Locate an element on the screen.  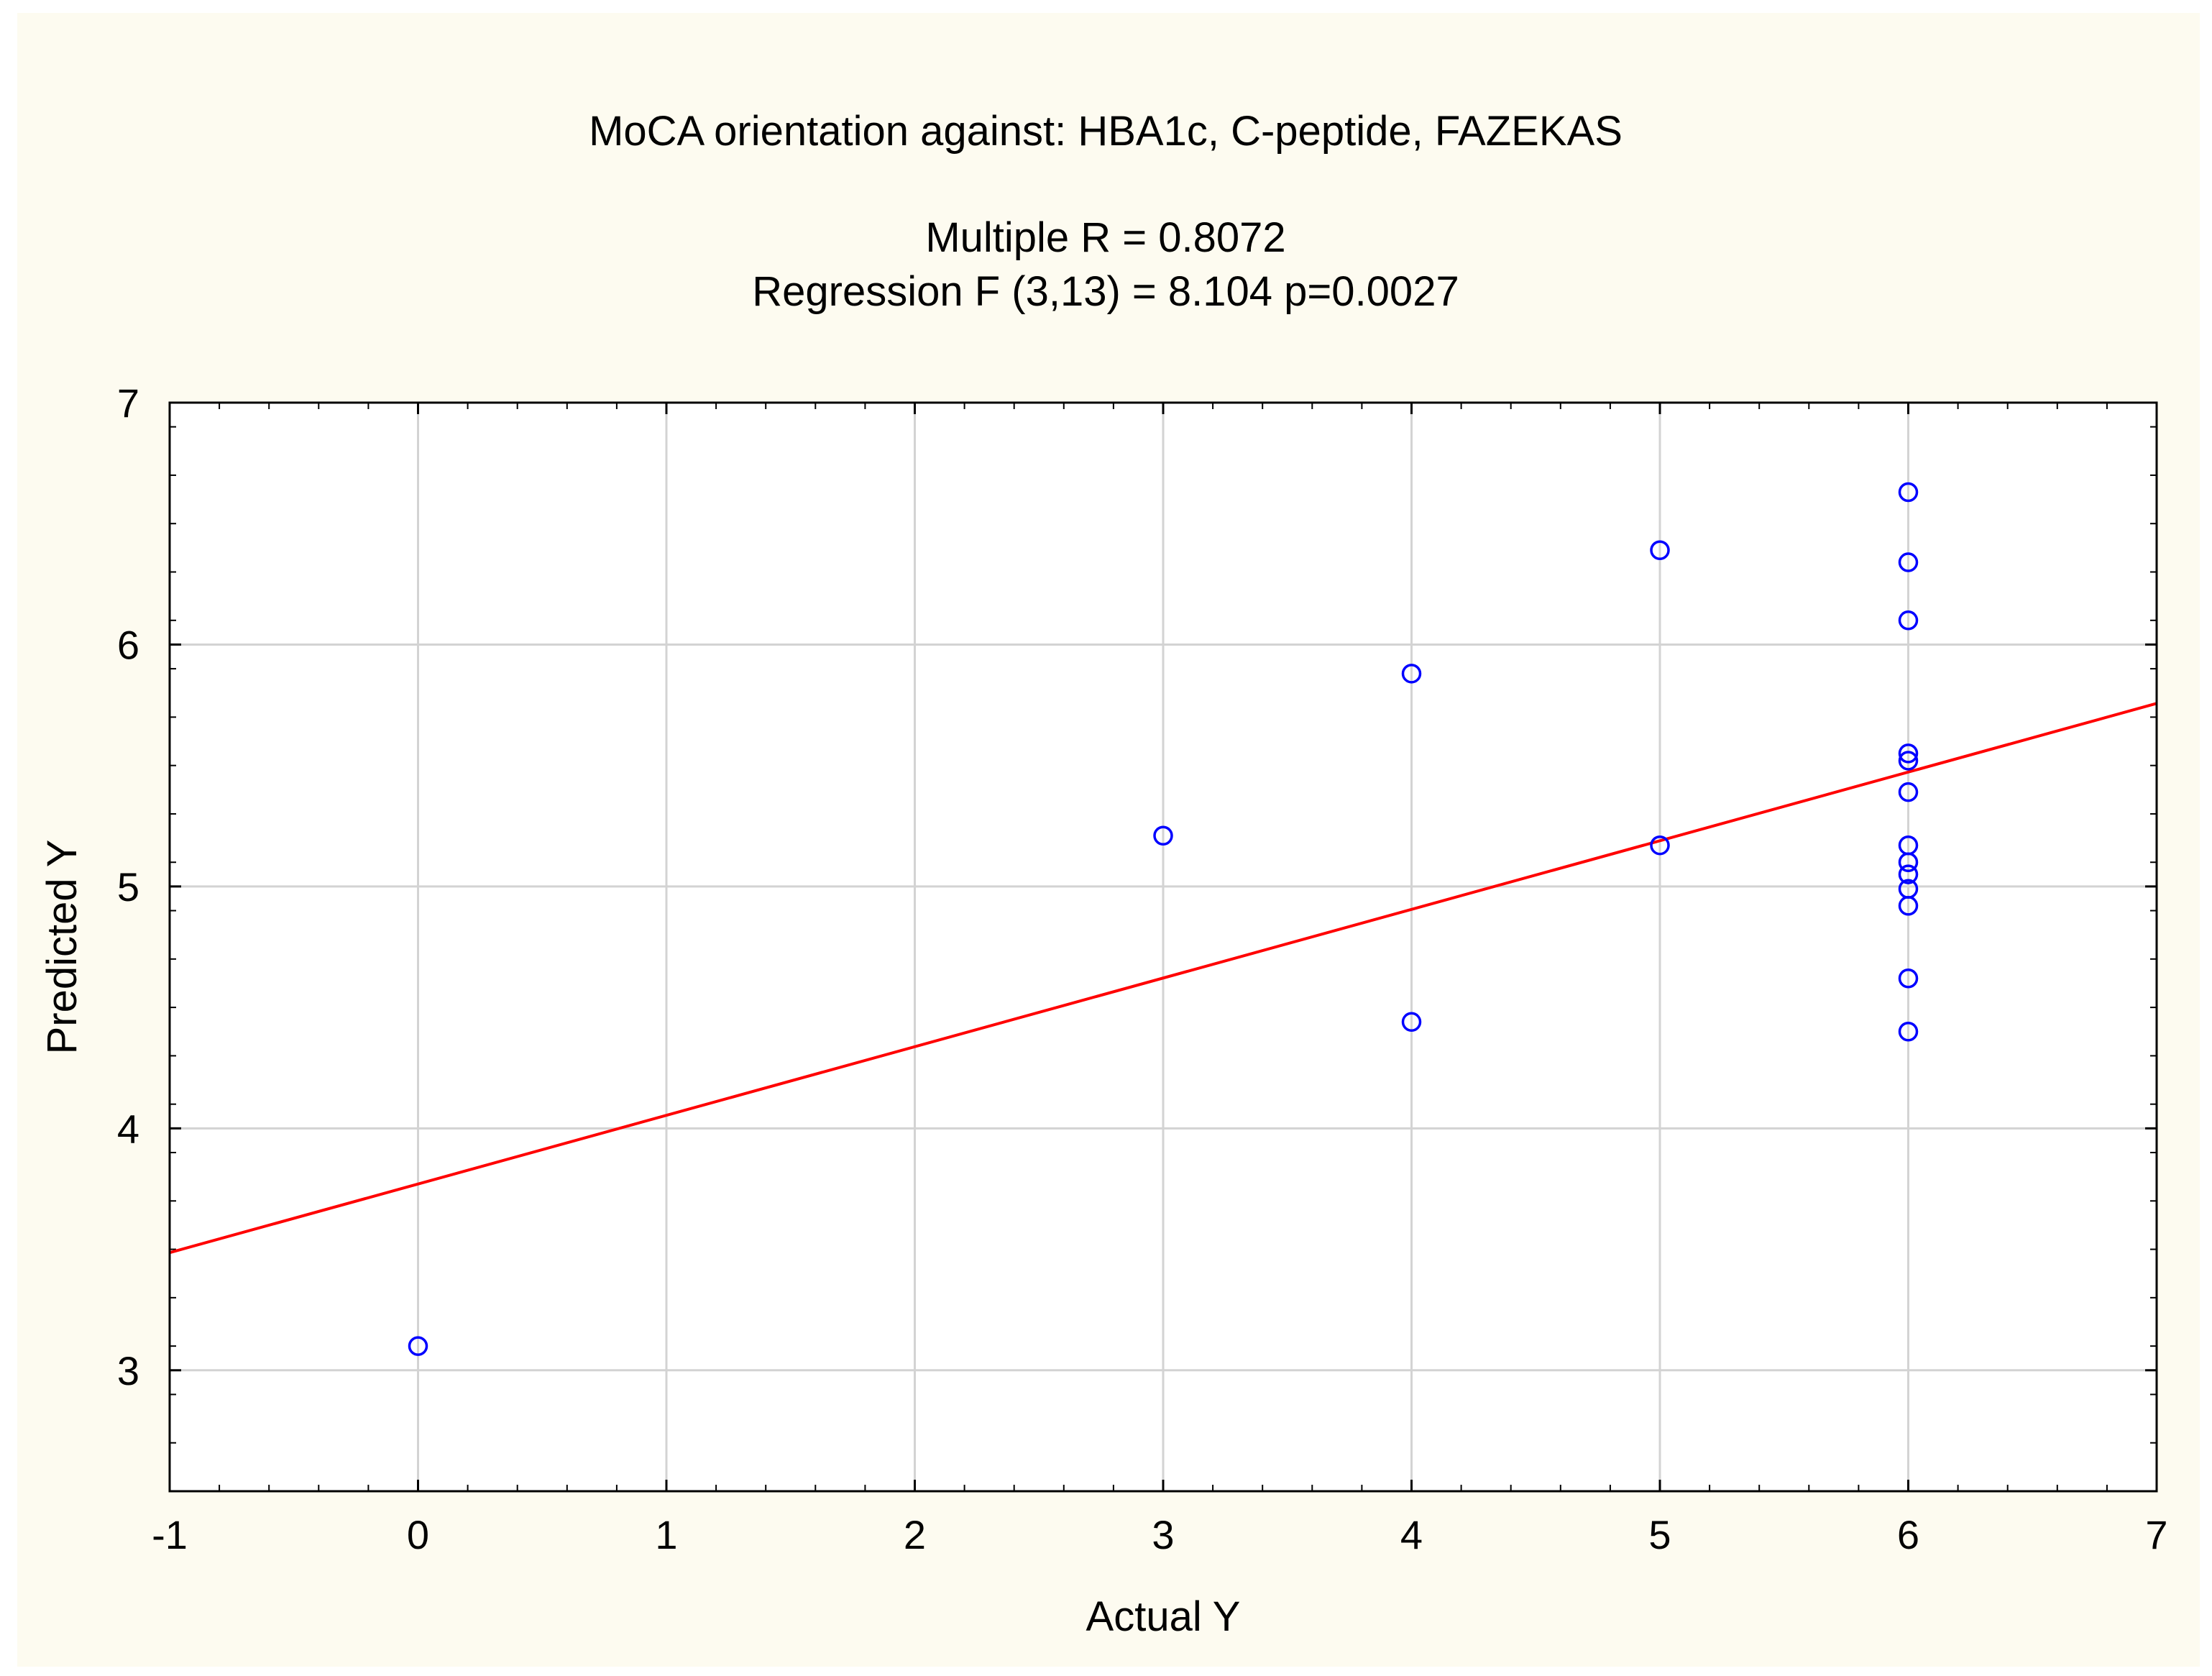
x-tick-labels: -1 0 1 2 3 4 5 6 7 is located at coordinates (1159, 1534).